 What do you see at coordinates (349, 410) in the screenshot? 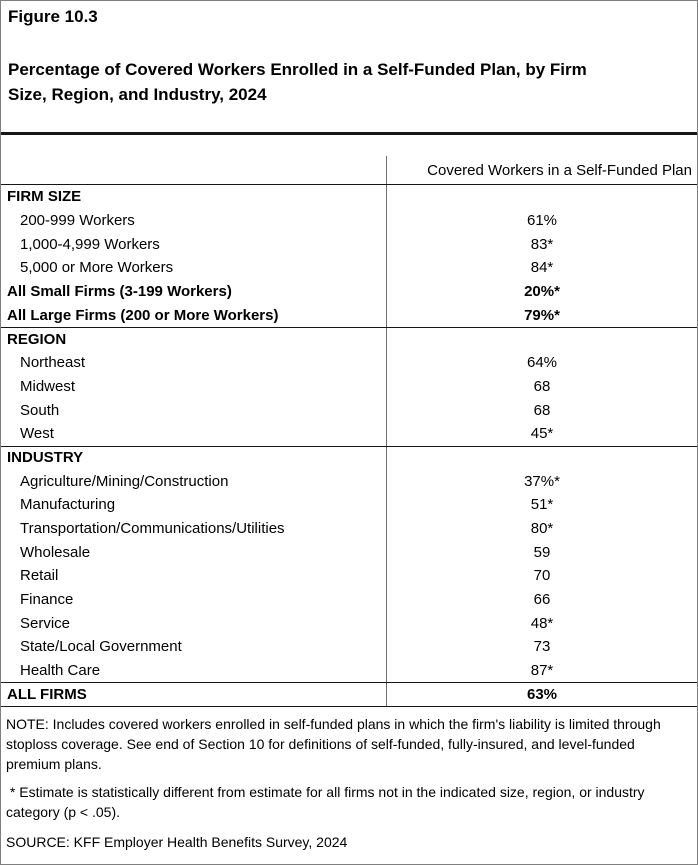
I see `table-row: South 68` at bounding box center [349, 410].